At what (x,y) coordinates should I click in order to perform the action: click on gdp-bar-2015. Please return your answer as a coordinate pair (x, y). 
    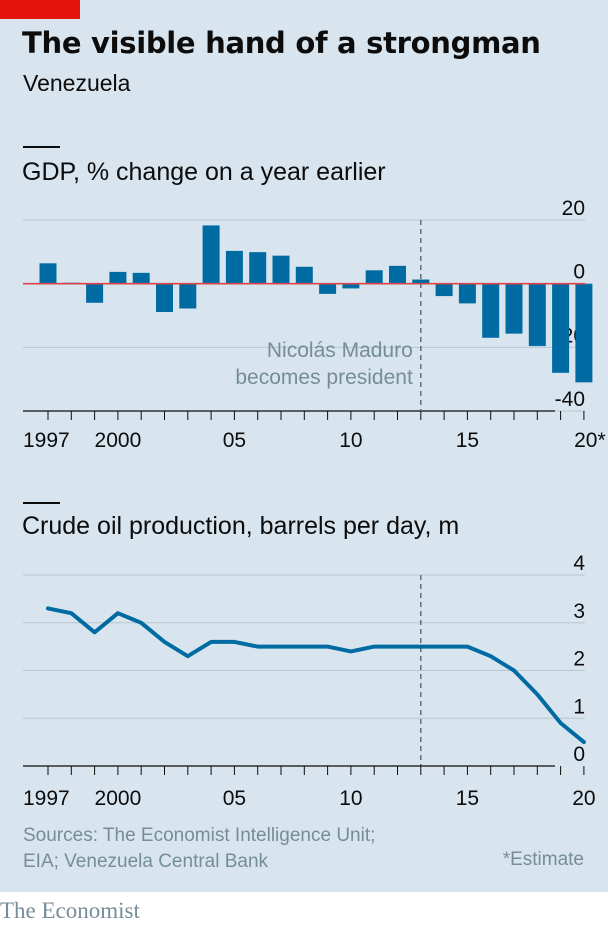
    Looking at the image, I should click on (467, 293).